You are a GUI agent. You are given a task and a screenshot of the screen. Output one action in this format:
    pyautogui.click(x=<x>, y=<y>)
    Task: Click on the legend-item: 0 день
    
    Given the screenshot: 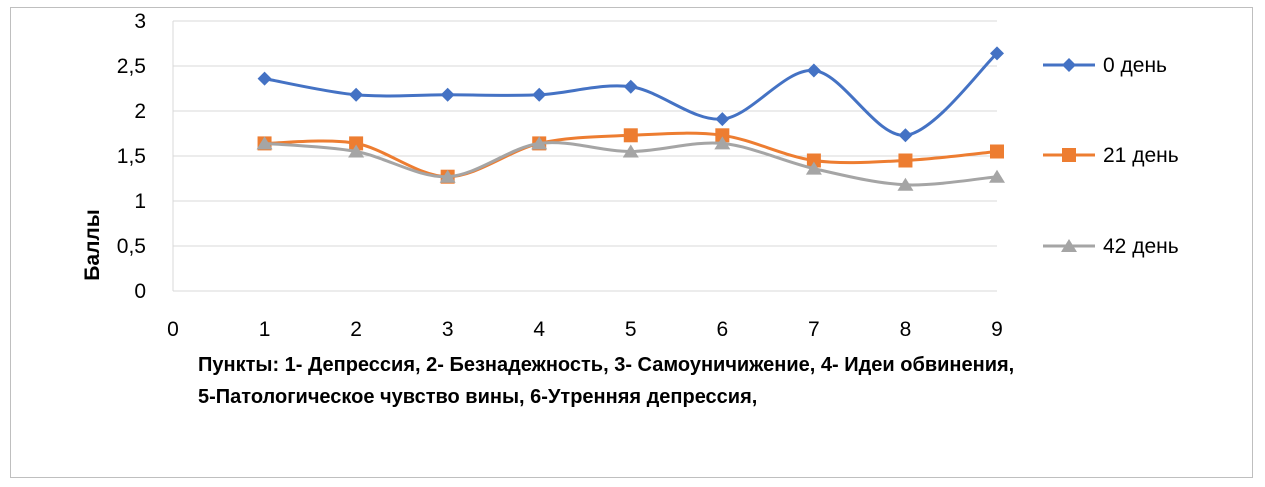 What is the action you would take?
    pyautogui.click(x=1105, y=65)
    